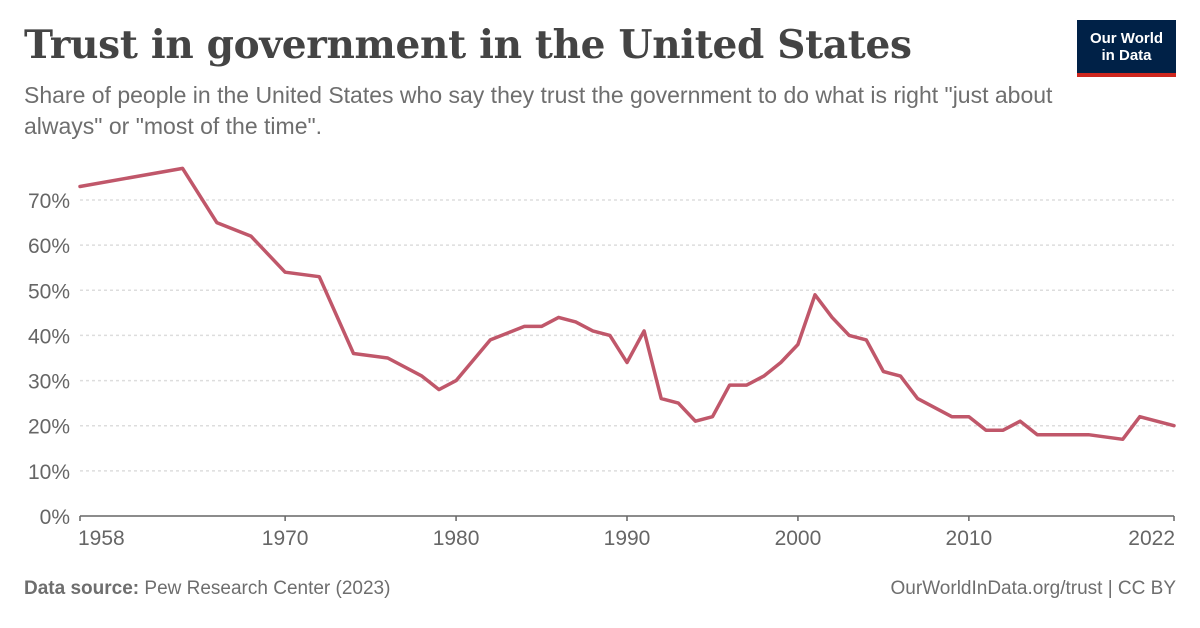  What do you see at coordinates (285, 538) in the screenshot?
I see `x-tick-label: 1970` at bounding box center [285, 538].